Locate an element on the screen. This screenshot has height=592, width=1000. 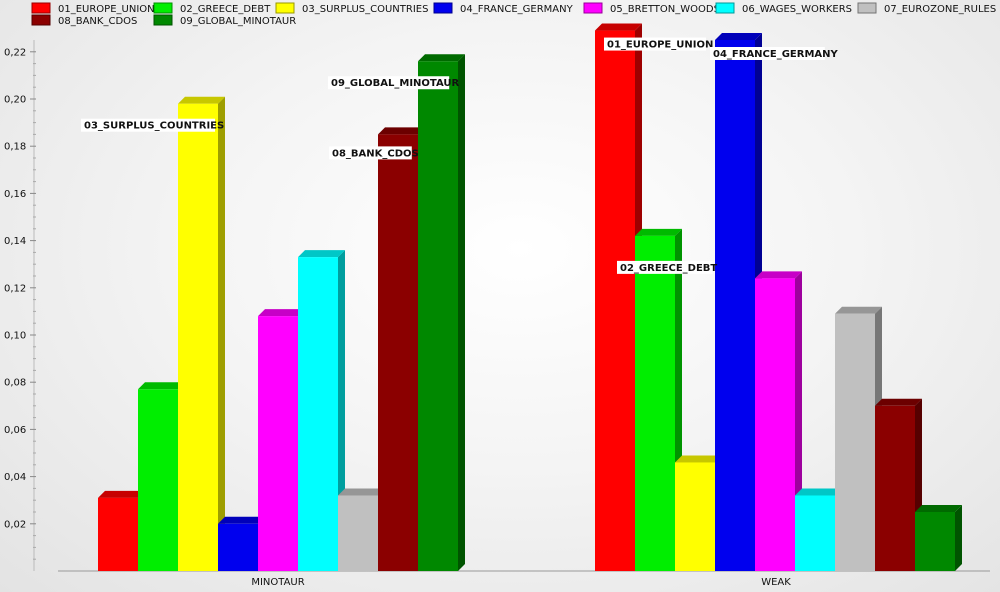
x-category-label: MINOTAUR is located at coordinates (277, 582).